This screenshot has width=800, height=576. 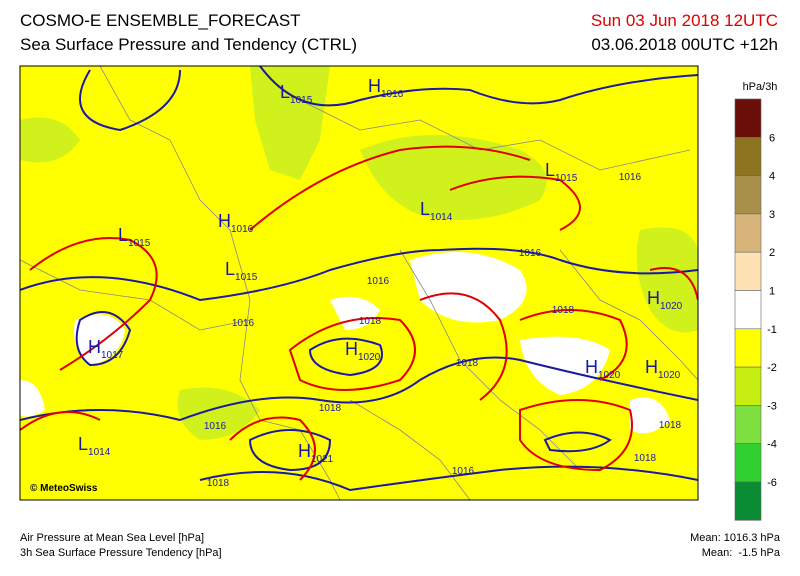 I want to click on legend-label: 4, so click(x=772, y=177).